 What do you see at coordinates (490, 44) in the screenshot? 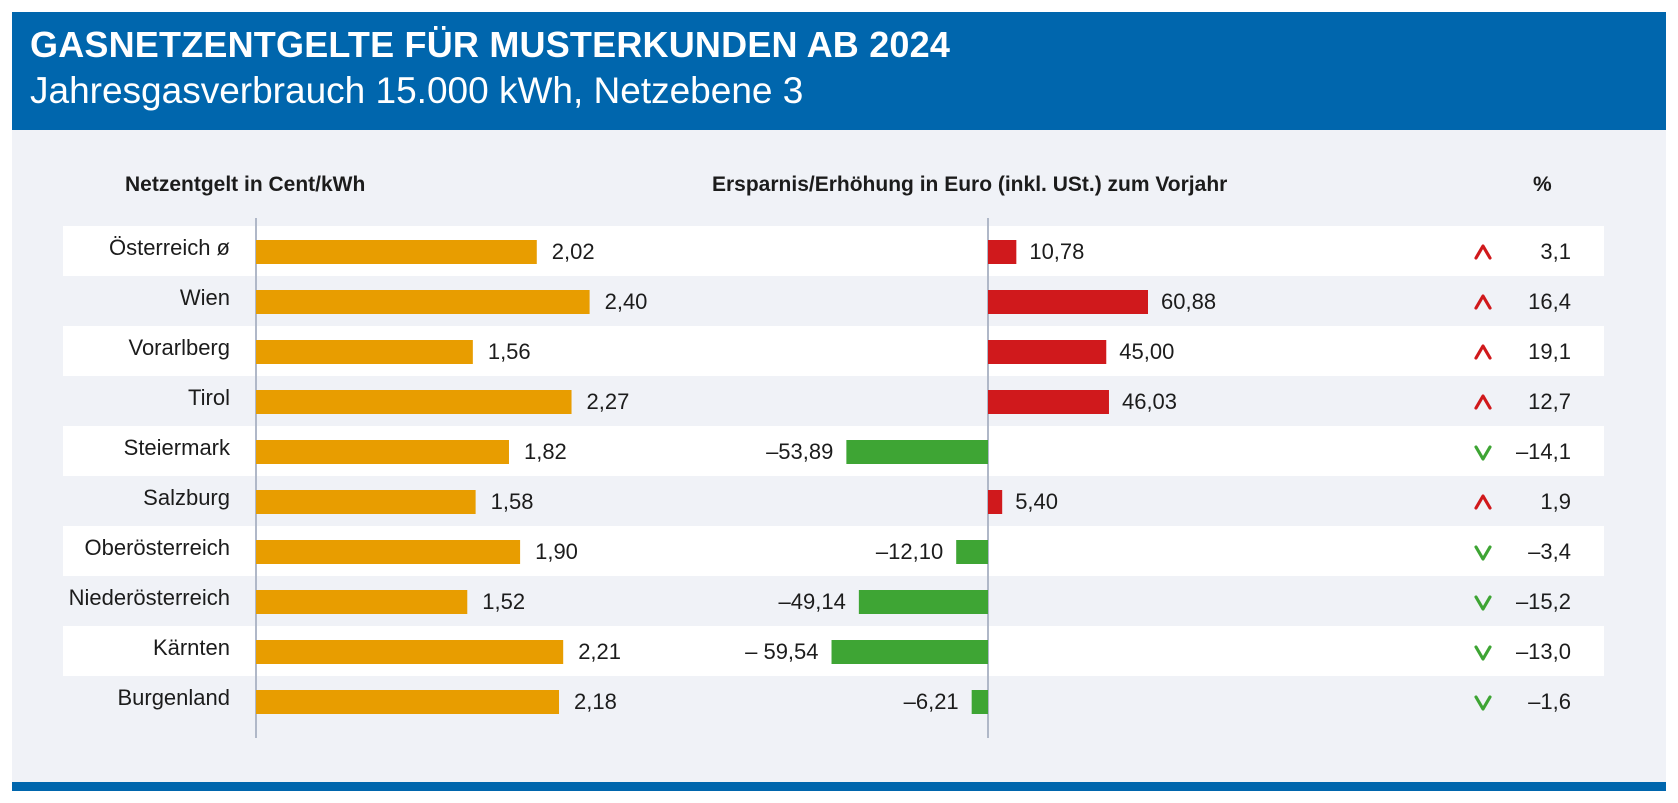
I see `chart-title: GASNETZENTGELTE FÜR MUSTERKUNDEN AB 2024` at bounding box center [490, 44].